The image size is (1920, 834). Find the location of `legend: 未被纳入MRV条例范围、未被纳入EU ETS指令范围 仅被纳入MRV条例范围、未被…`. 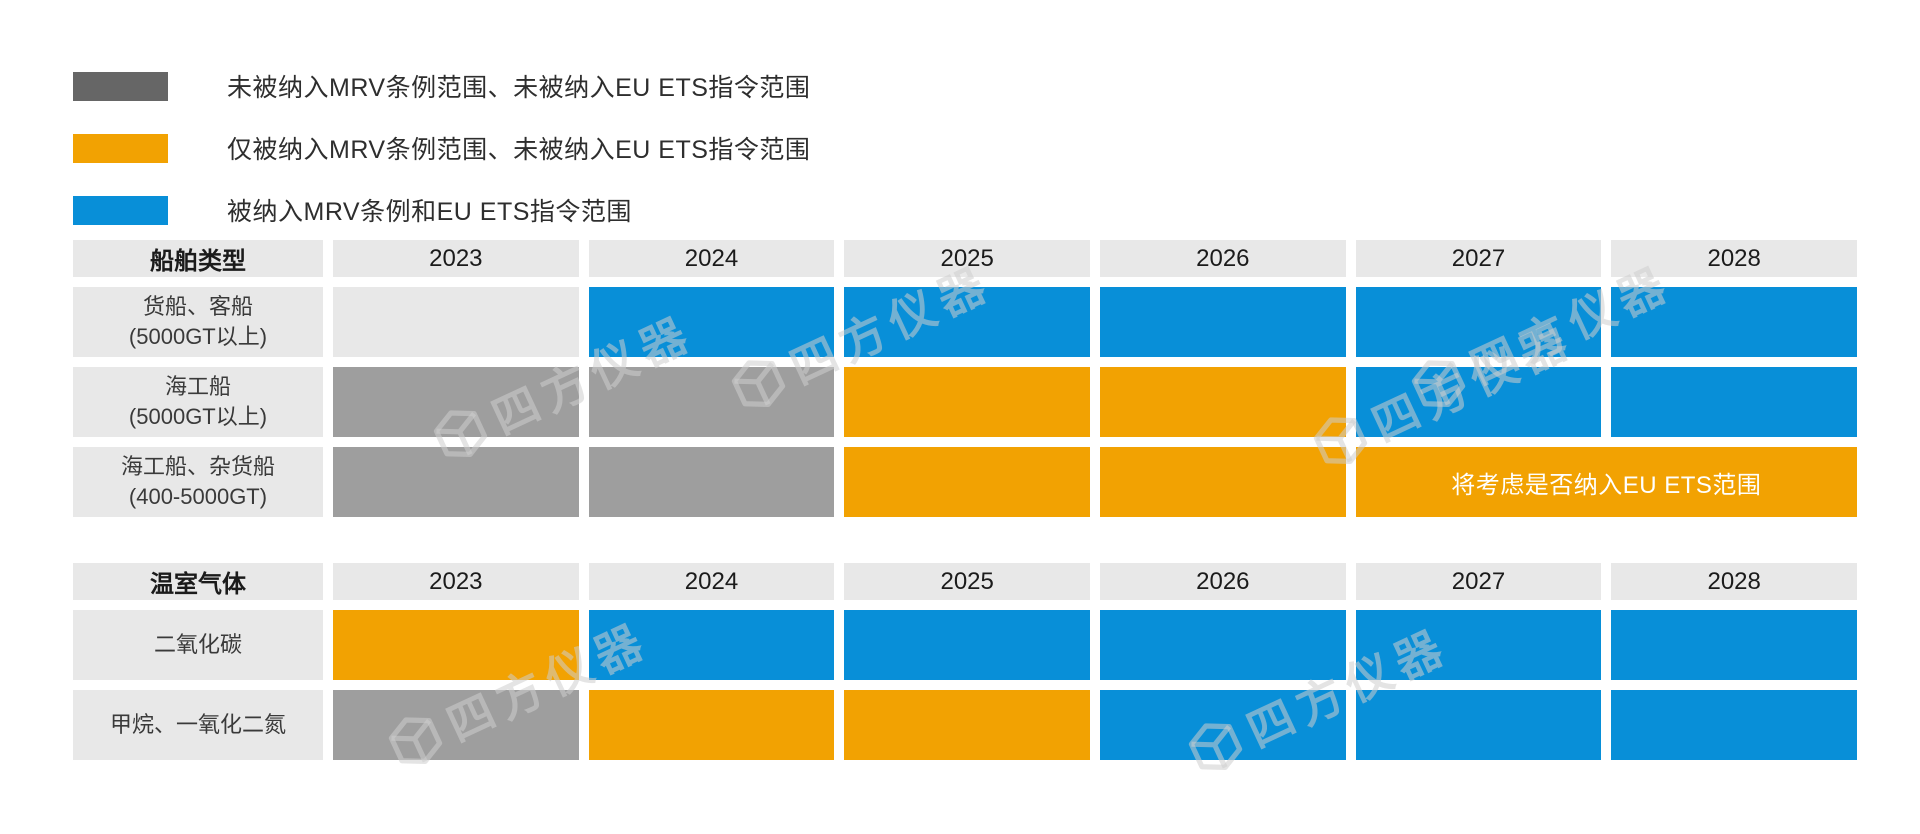

legend: 未被纳入MRV条例范围、未被纳入EU ETS指令范围 仅被纳入MRV条例范围、未被… is located at coordinates (441, 161).